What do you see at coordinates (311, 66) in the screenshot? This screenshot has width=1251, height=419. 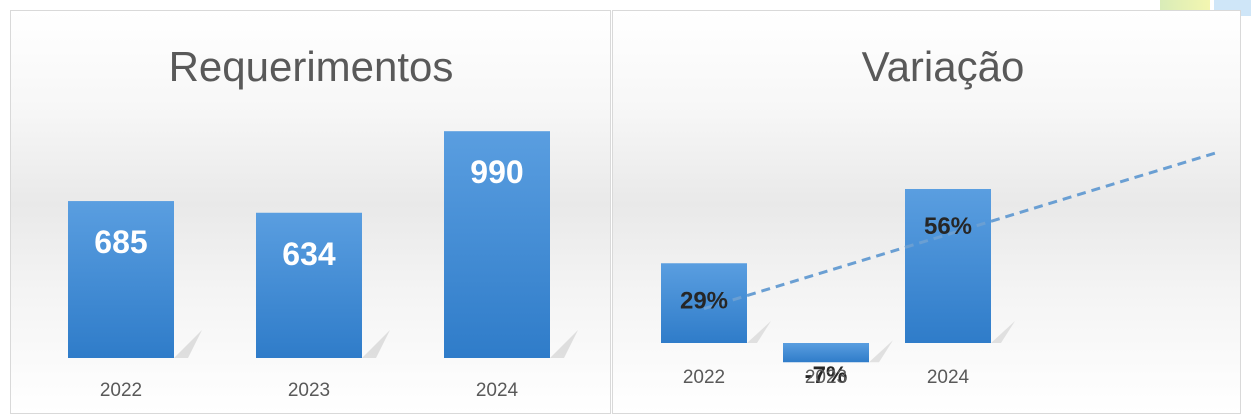 I see `chart-title: Requerimentos` at bounding box center [311, 66].